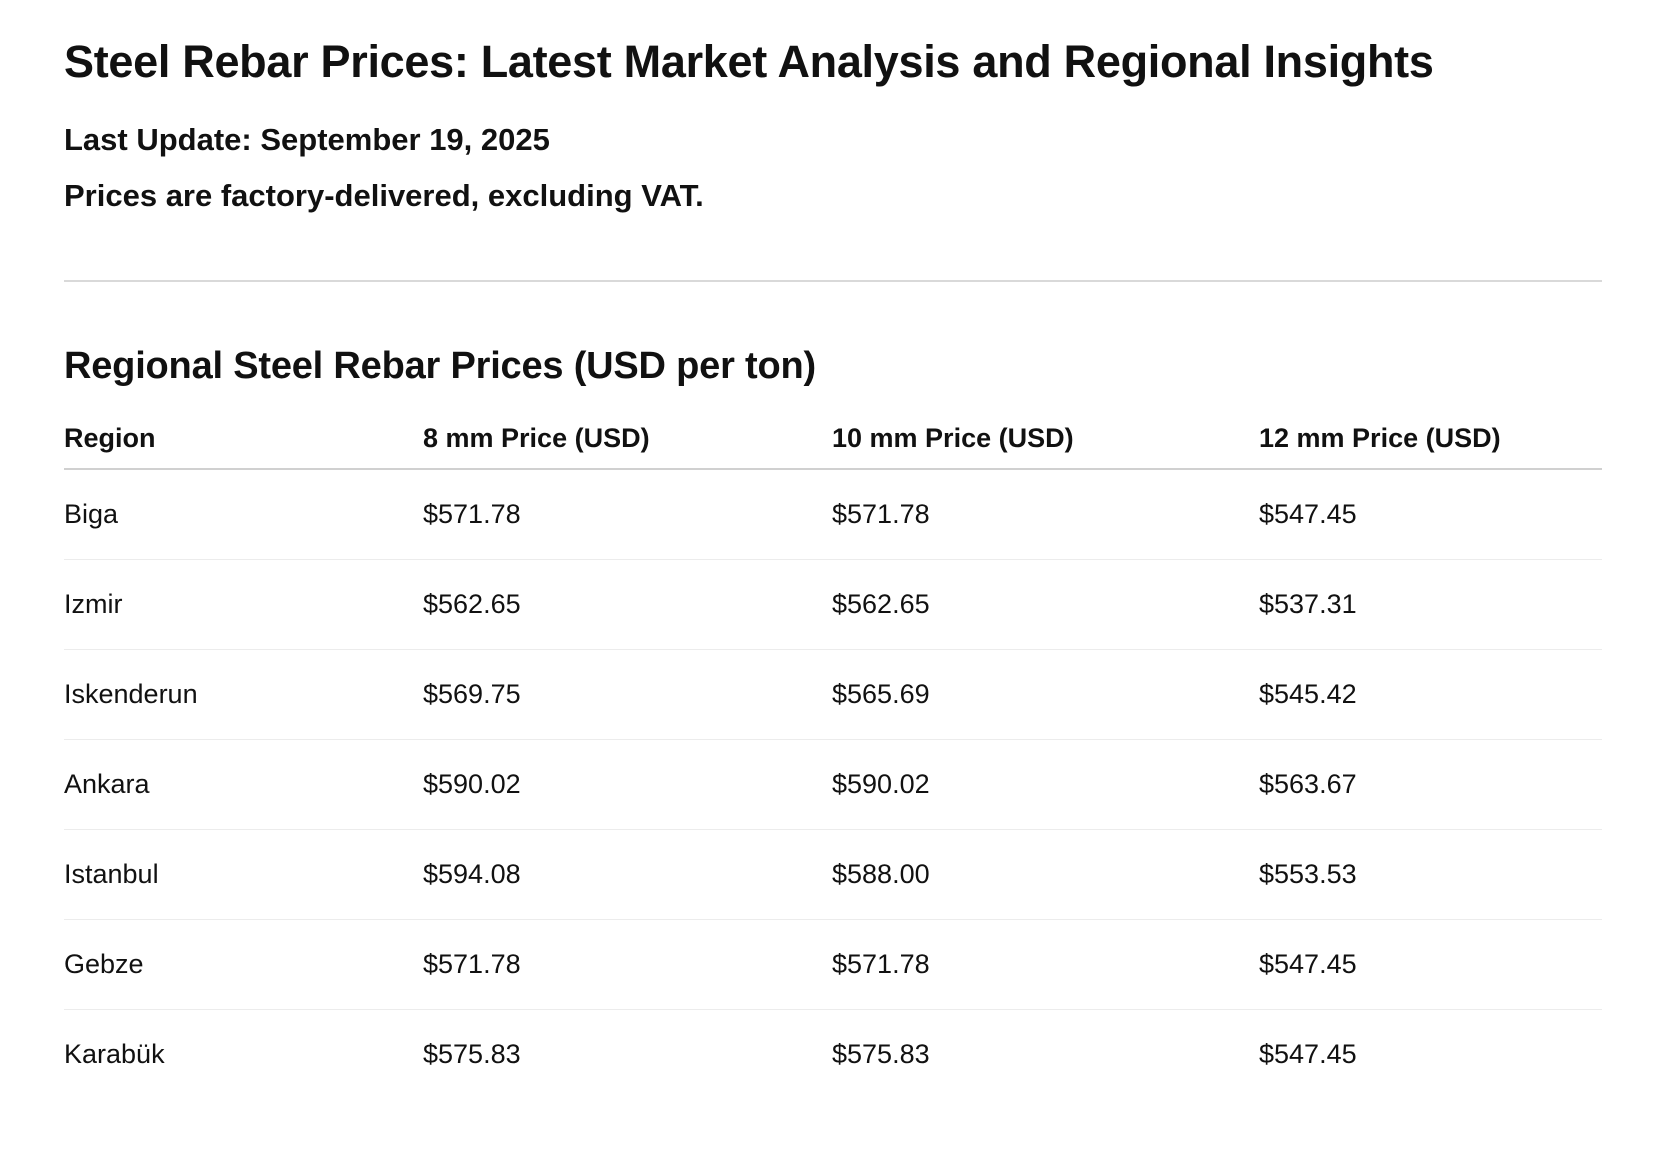 The image size is (1662, 1166). I want to click on column-header-8mm-price: 8 mm Price (USD), so click(627, 439).